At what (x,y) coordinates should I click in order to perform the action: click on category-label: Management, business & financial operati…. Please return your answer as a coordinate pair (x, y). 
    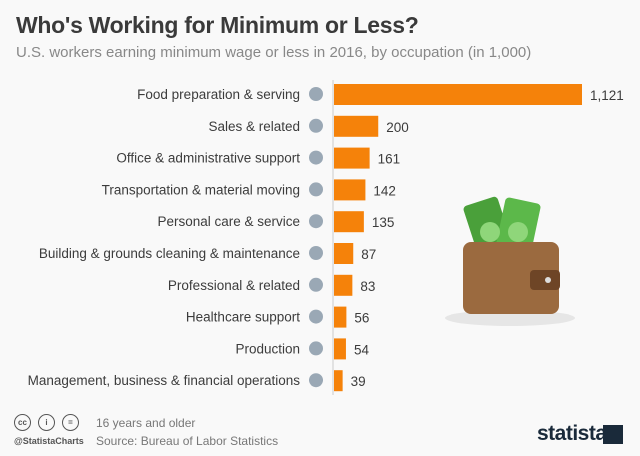
    Looking at the image, I should click on (164, 380).